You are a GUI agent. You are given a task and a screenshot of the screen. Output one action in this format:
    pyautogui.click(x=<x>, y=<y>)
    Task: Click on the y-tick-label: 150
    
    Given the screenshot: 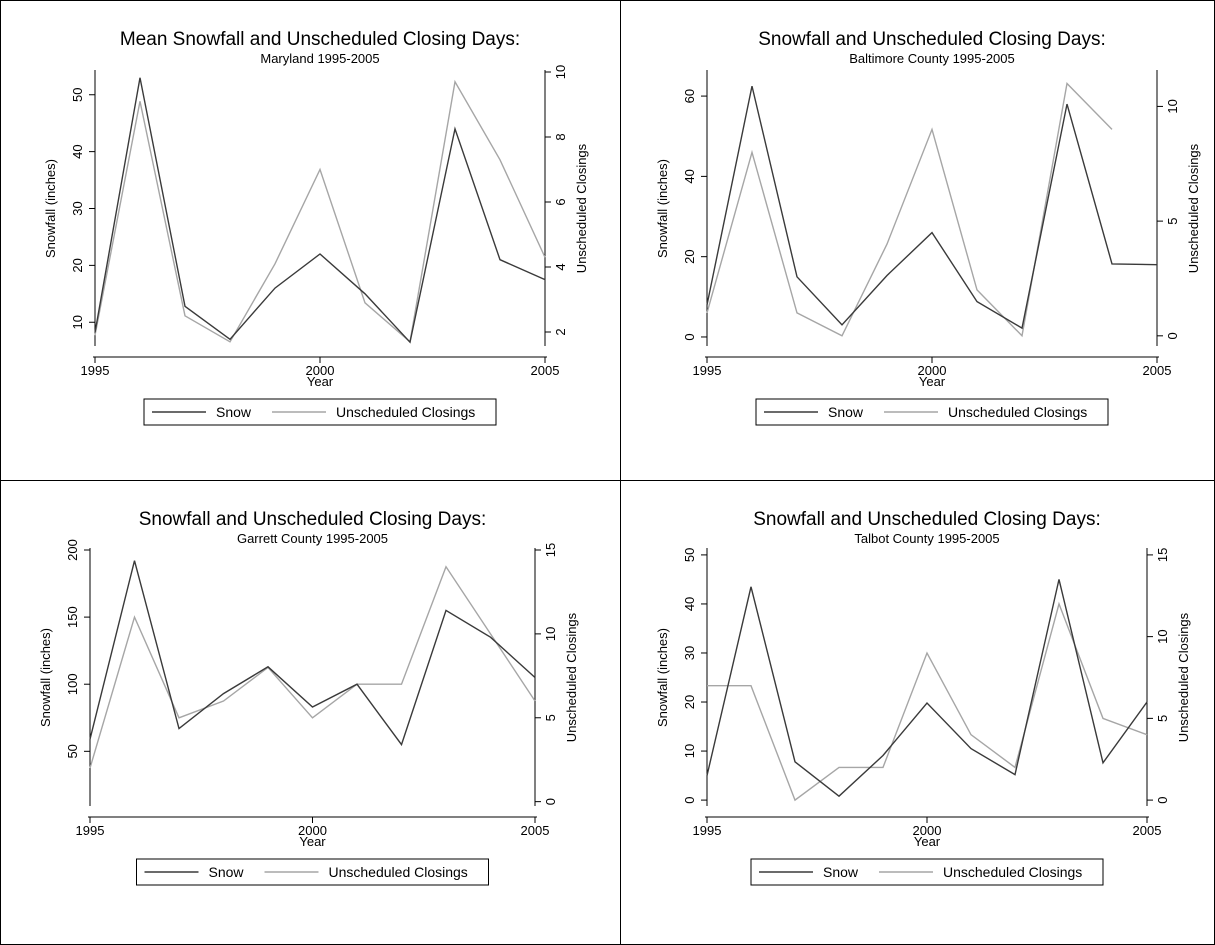 What is the action you would take?
    pyautogui.click(x=72, y=617)
    